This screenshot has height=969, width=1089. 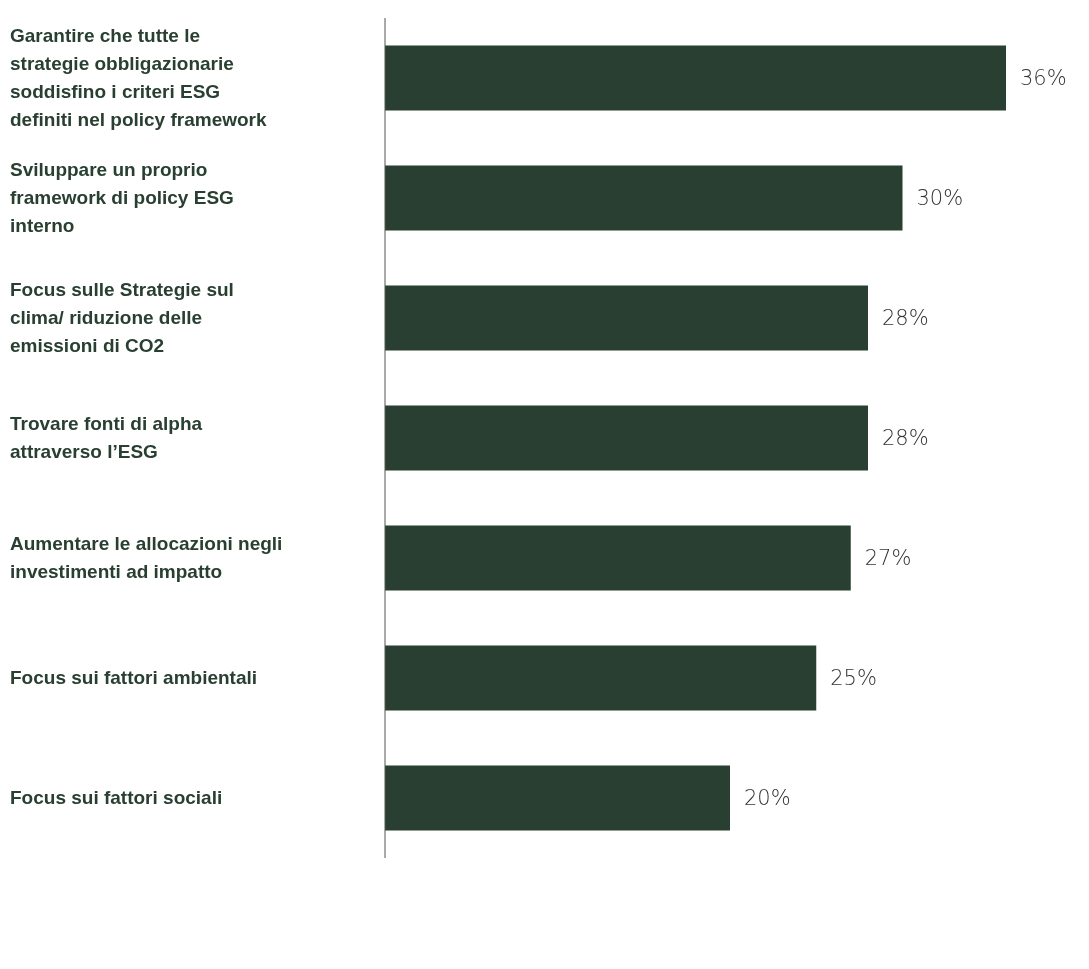 What do you see at coordinates (106, 437) in the screenshot?
I see `y-tick-label: Trovare fonti di alpha attraverso l’ESG` at bounding box center [106, 437].